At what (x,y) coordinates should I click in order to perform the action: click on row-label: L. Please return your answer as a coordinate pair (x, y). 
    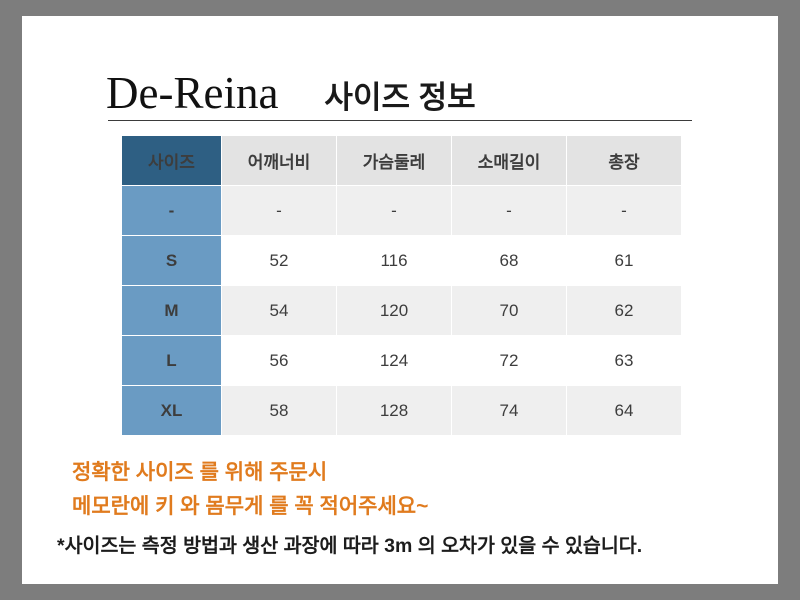
    Looking at the image, I should click on (171, 360).